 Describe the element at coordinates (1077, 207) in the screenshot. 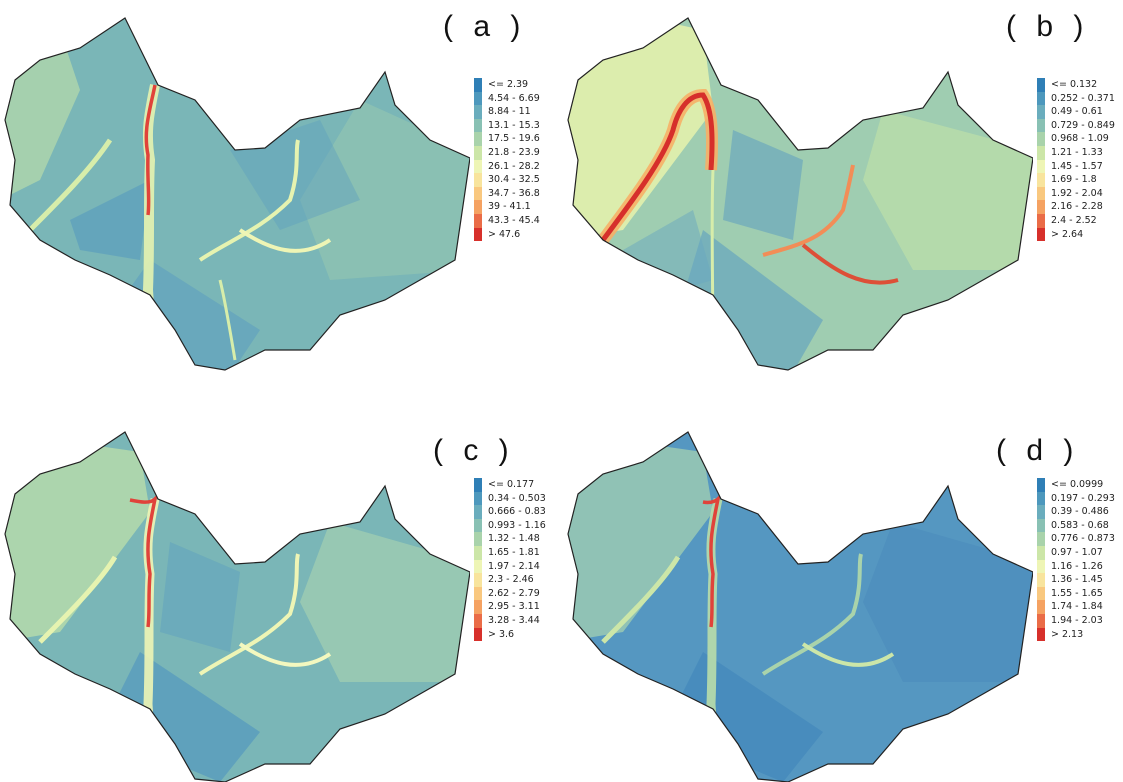

I see `legend-label: 2.16 - 2.28` at that location.